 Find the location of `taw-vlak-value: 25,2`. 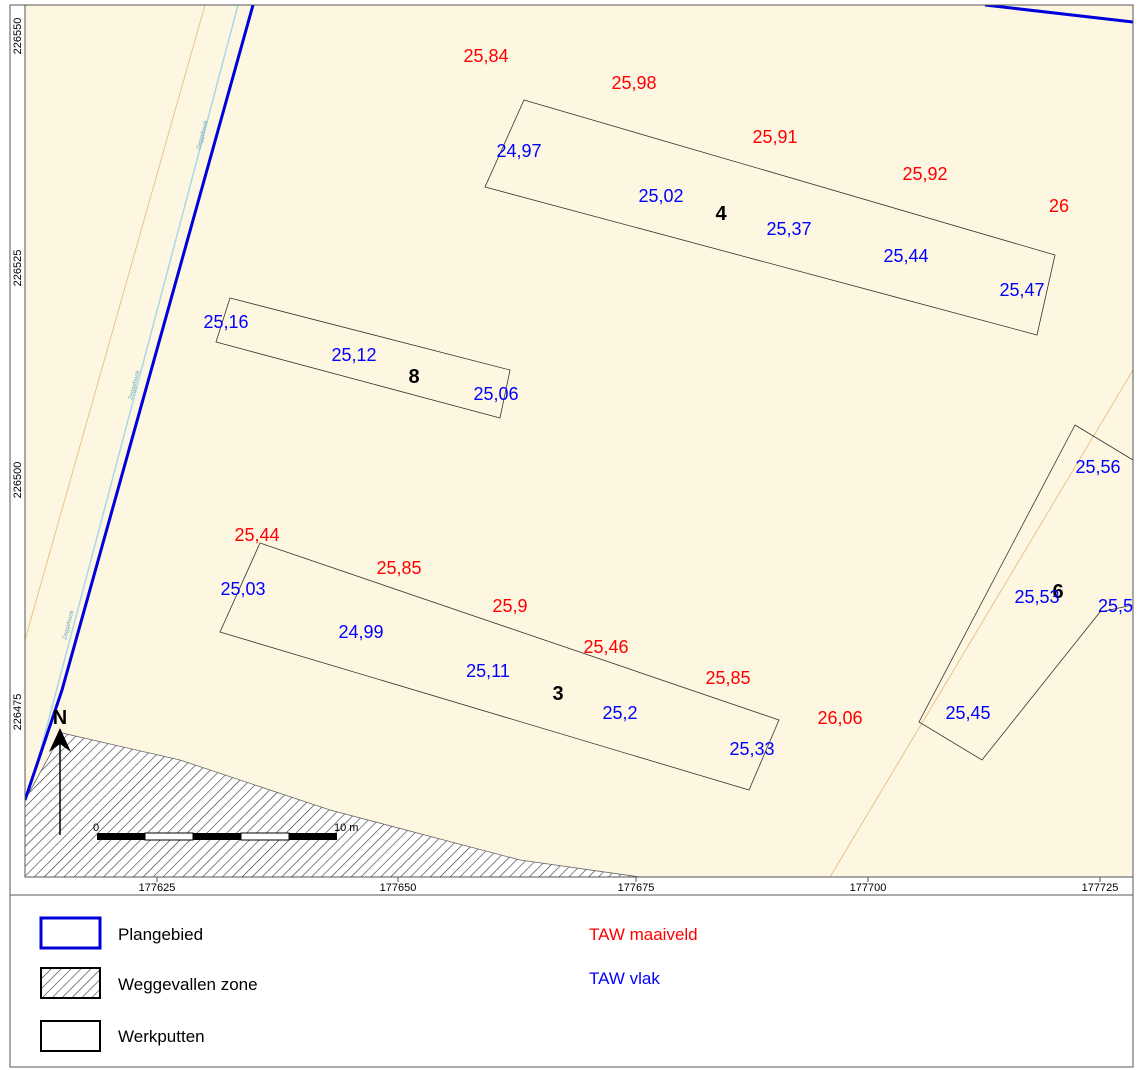

taw-vlak-value: 25,2 is located at coordinates (619, 713).